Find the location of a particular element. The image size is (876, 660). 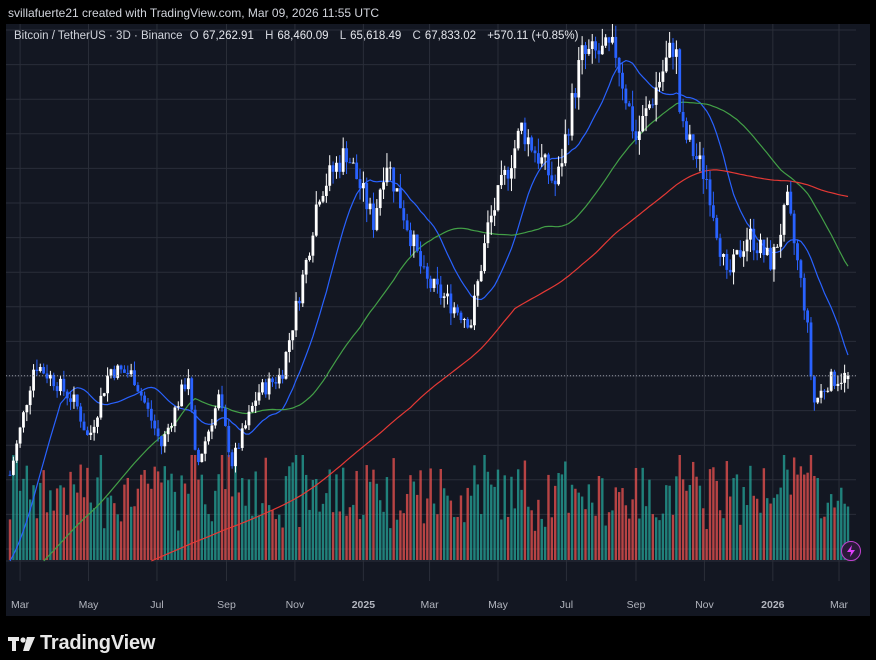

x-axis-tick-label: Nov is located at coordinates (295, 605).